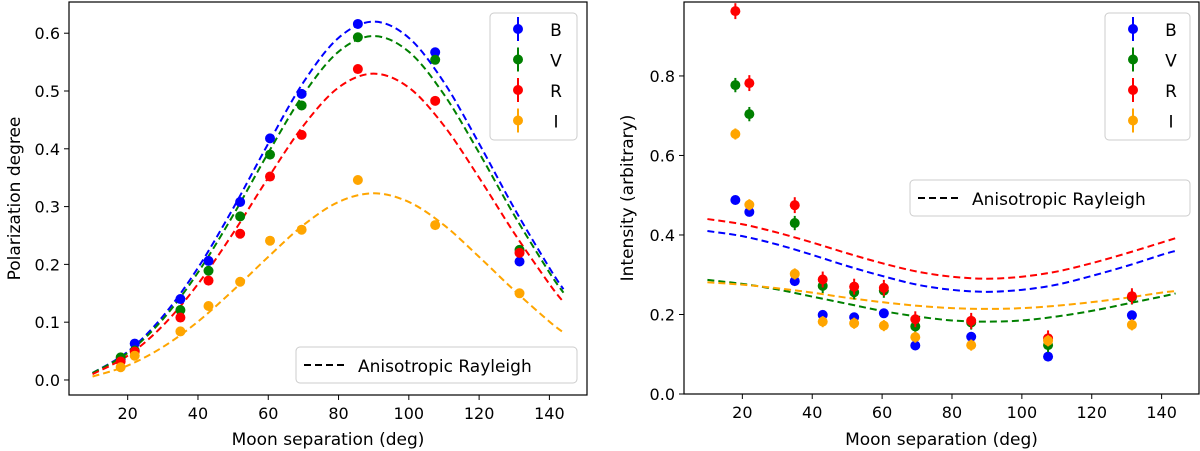 Image resolution: width=1200 pixels, height=451 pixels. What do you see at coordinates (628, 198) in the screenshot?
I see `y-axis-label: Intensity (arbitrary)` at bounding box center [628, 198].